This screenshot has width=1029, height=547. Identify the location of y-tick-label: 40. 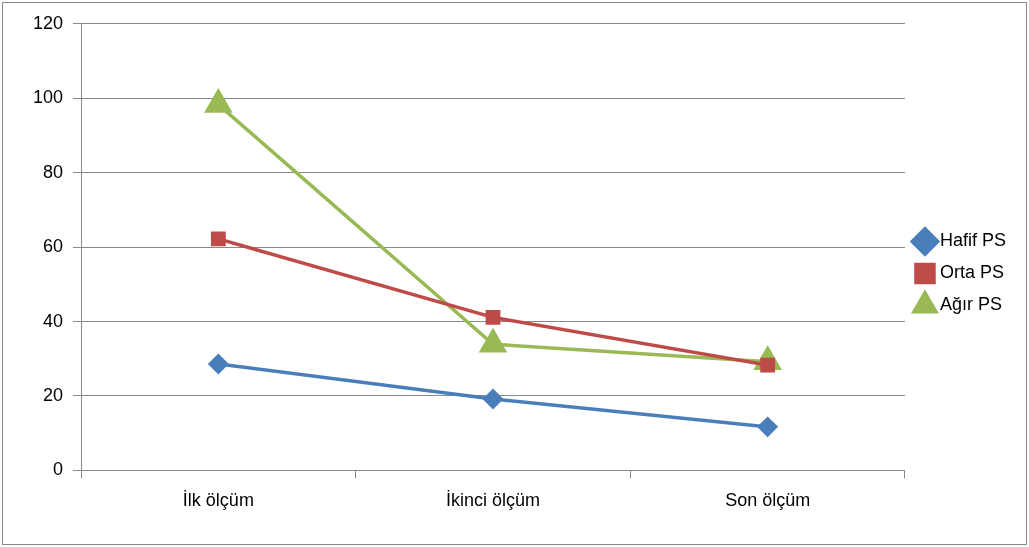
(53, 320).